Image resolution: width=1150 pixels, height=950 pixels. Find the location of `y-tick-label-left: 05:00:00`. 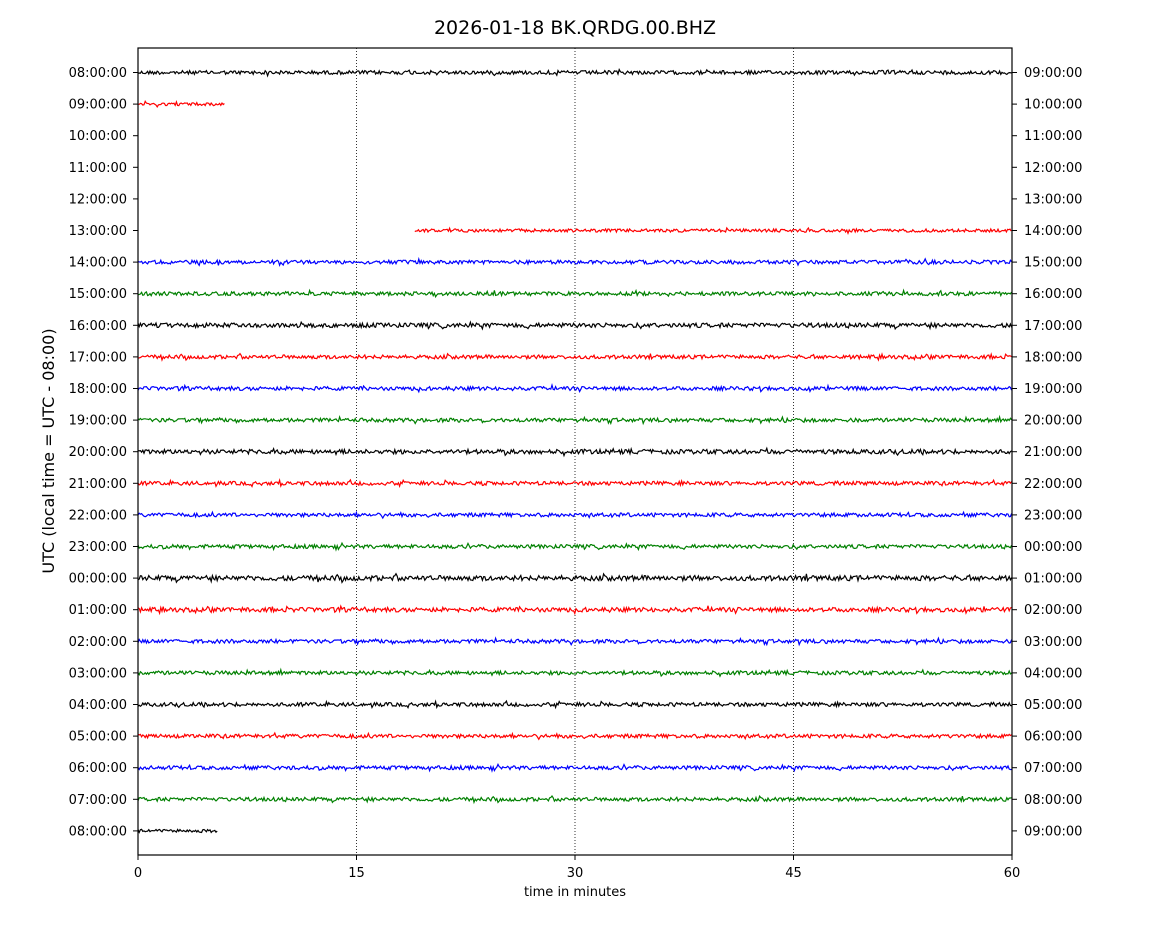

y-tick-label-left: 05:00:00 is located at coordinates (98, 737).